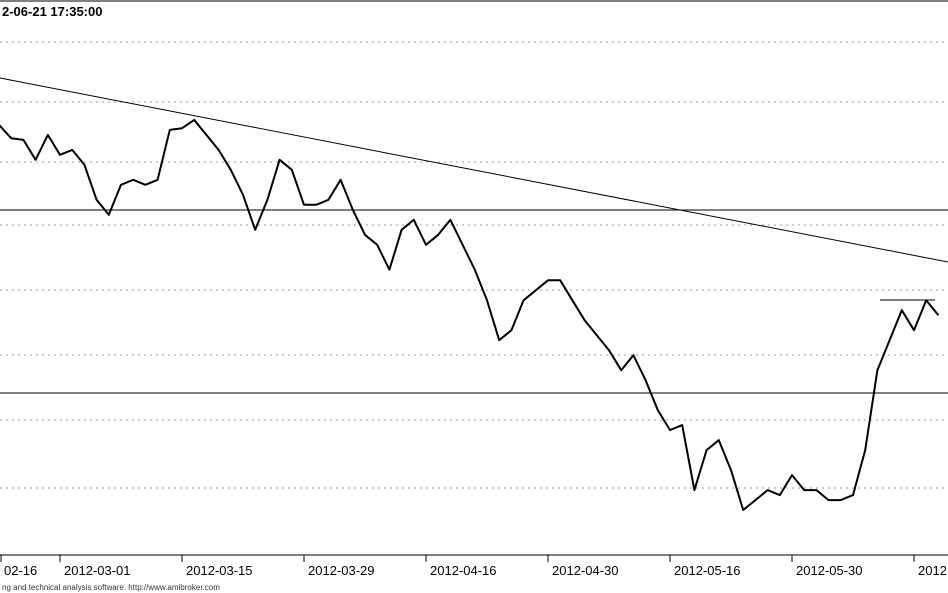 Image resolution: width=948 pixels, height=593 pixels. What do you see at coordinates (52, 11) in the screenshot?
I see `chart-title: 2-06-21 17:35:00` at bounding box center [52, 11].